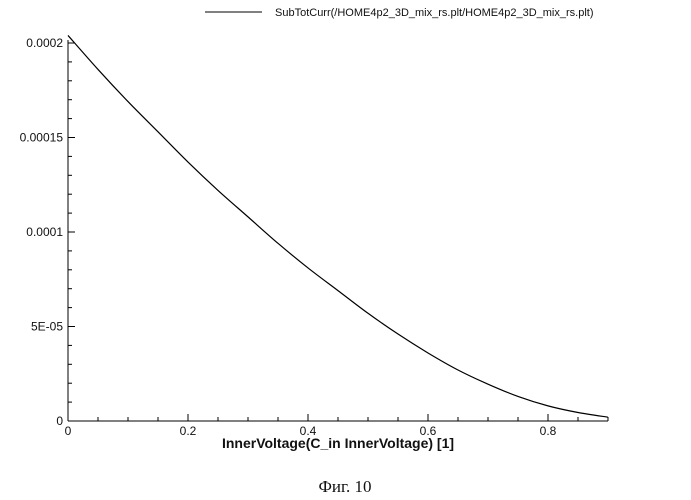 This screenshot has width=691, height=500. I want to click on x-axis-label: InnerVoltage(C_in InnerVoltage) [1], so click(338, 443).